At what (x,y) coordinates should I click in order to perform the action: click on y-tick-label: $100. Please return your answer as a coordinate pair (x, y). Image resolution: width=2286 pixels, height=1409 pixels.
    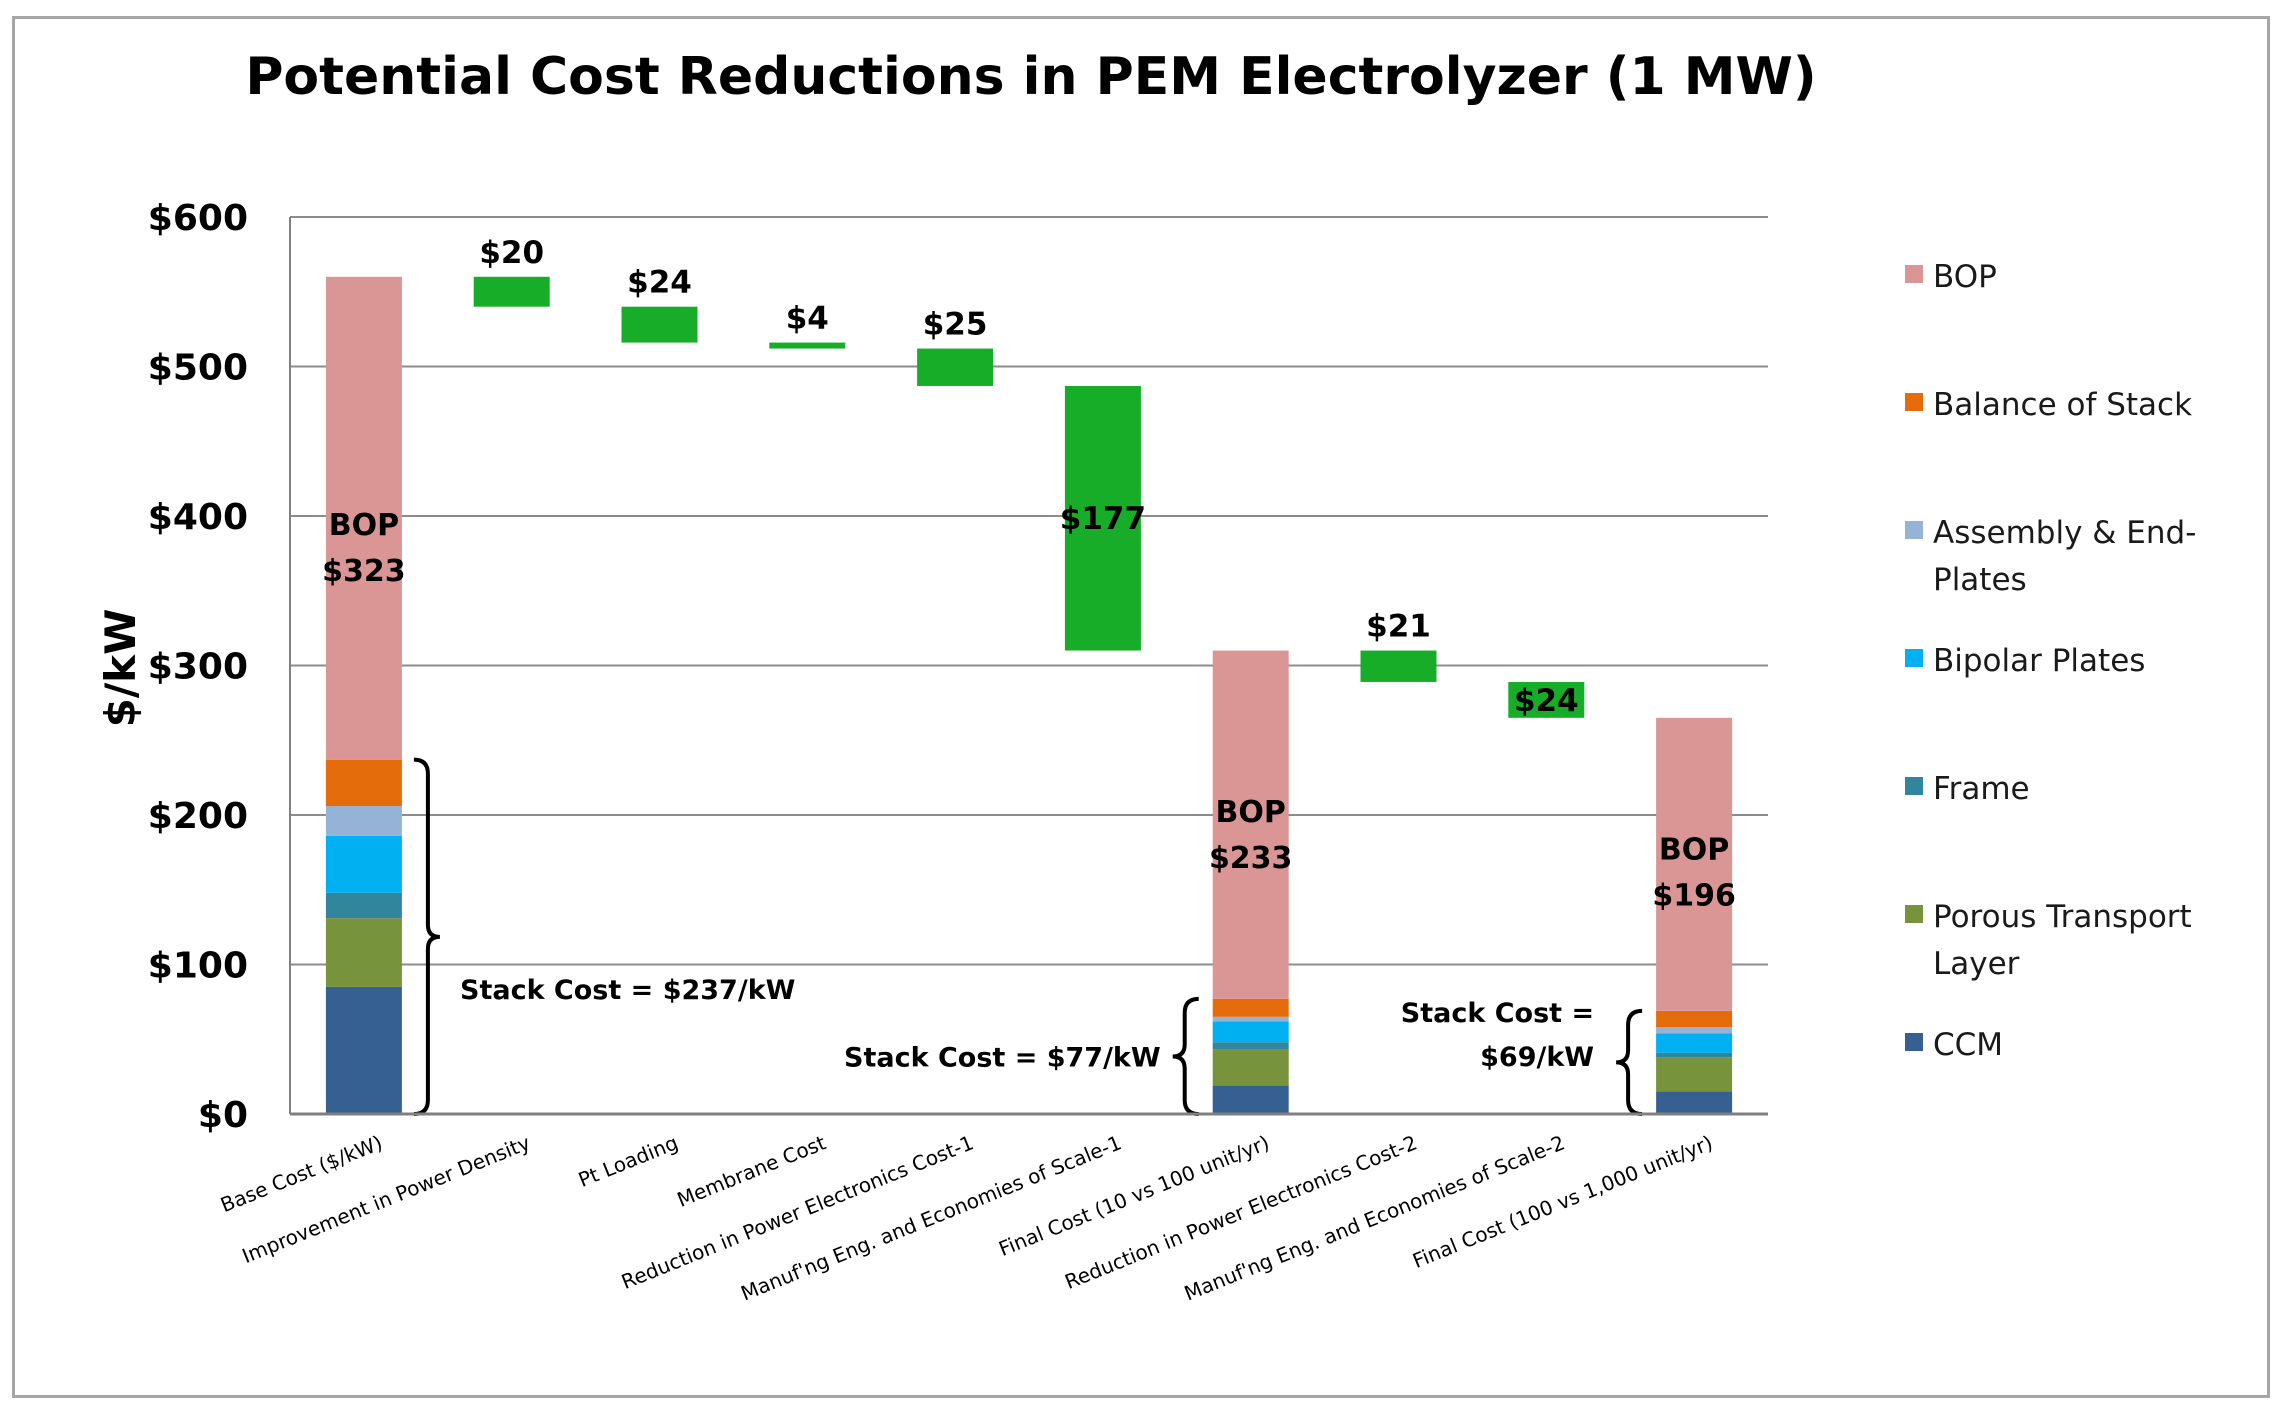
    Looking at the image, I should click on (198, 966).